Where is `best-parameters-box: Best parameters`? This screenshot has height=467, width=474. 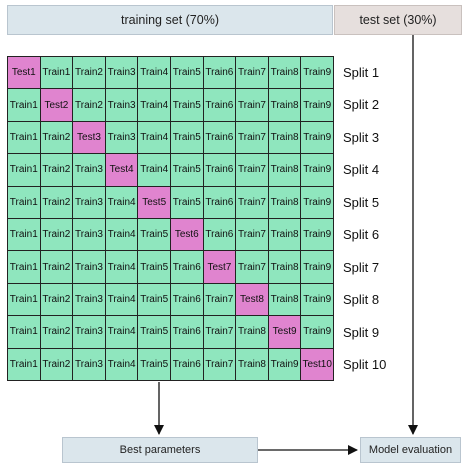 best-parameters-box: Best parameters is located at coordinates (160, 450).